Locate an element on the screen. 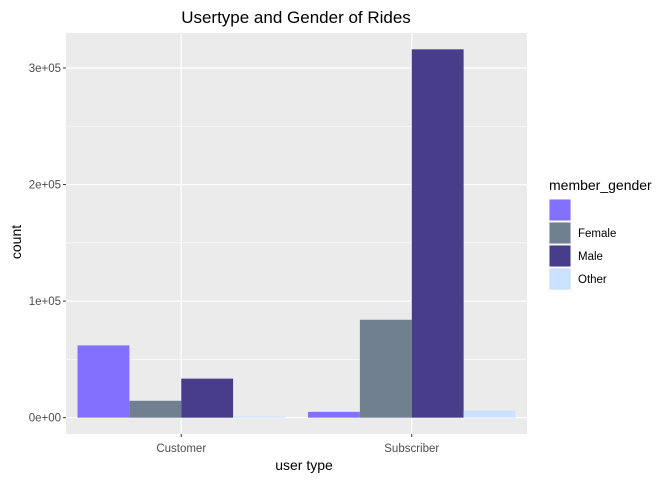  y-axis-title: count is located at coordinates (16, 242).